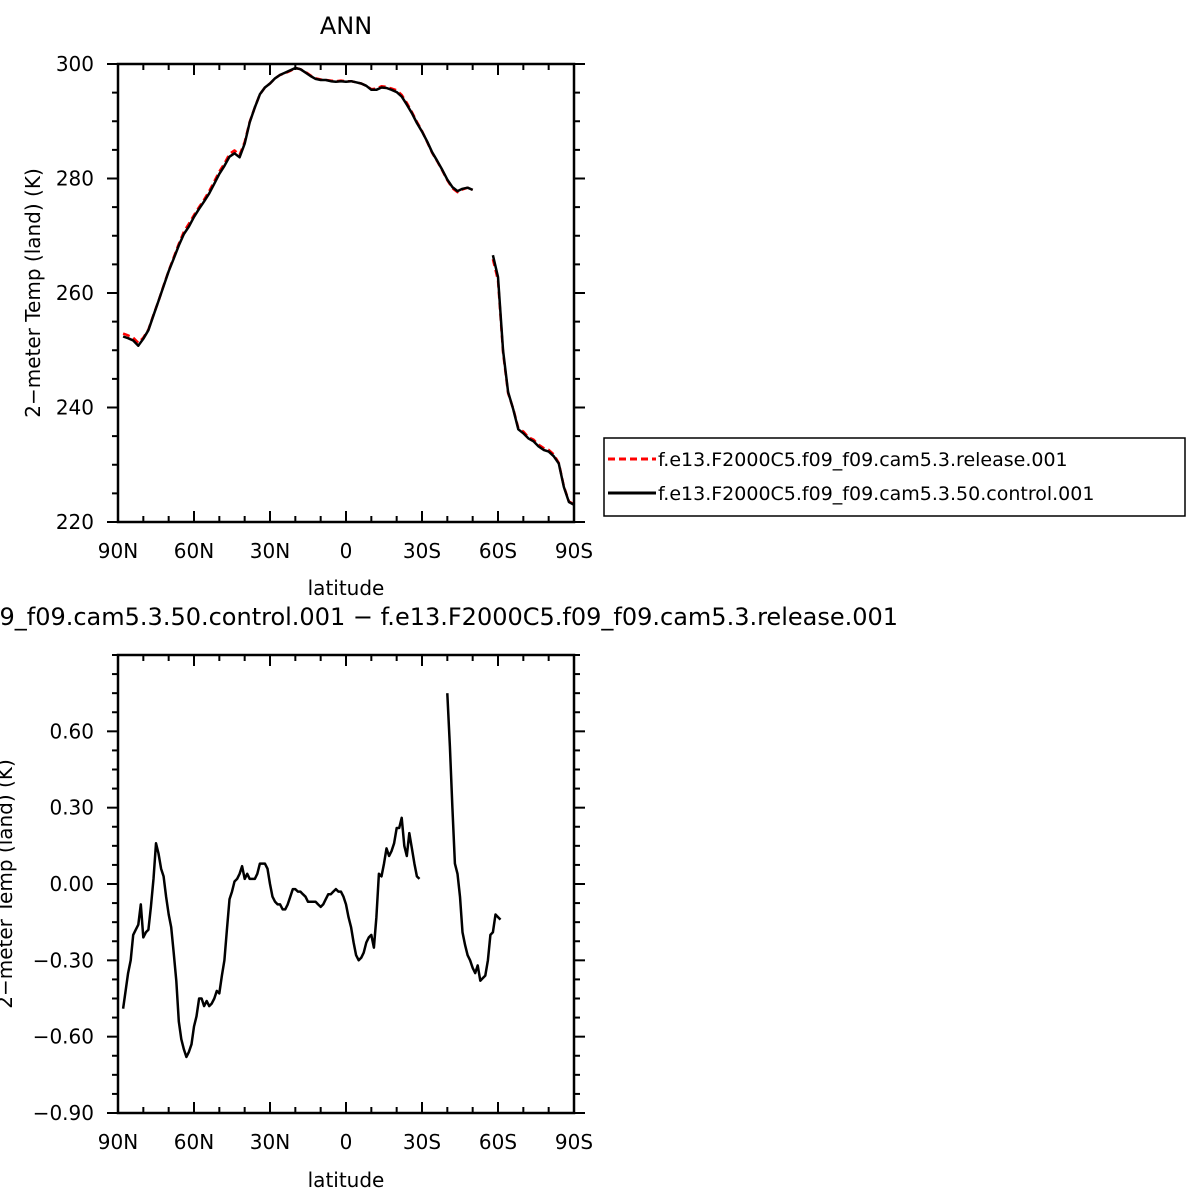 The image size is (1202, 1202). Describe the element at coordinates (863, 460) in the screenshot. I see `legend-entry-release: f.e13.F2000C5.f09_f09.cam5.3.release.001` at that location.